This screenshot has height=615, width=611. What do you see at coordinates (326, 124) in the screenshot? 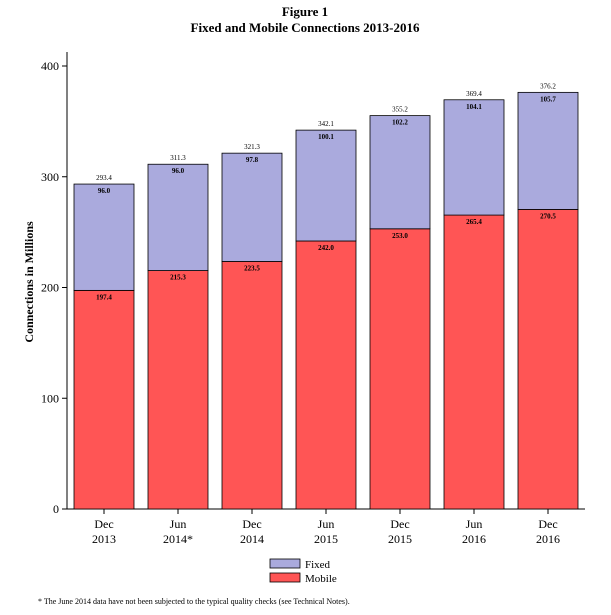
I see `data-label-total: 342.1` at bounding box center [326, 124].